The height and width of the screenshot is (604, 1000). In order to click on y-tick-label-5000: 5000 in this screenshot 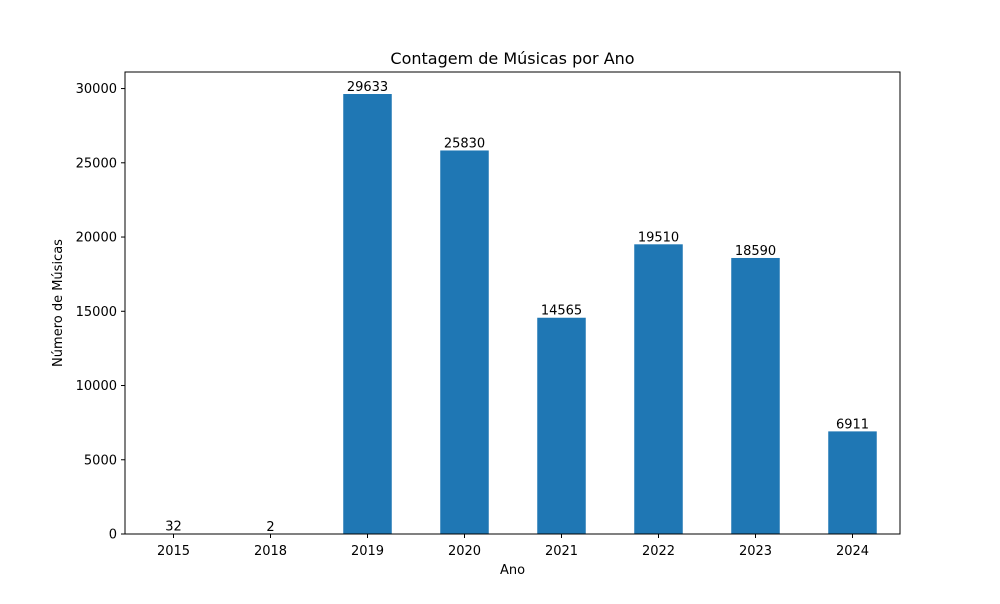, I will do `click(100, 460)`.